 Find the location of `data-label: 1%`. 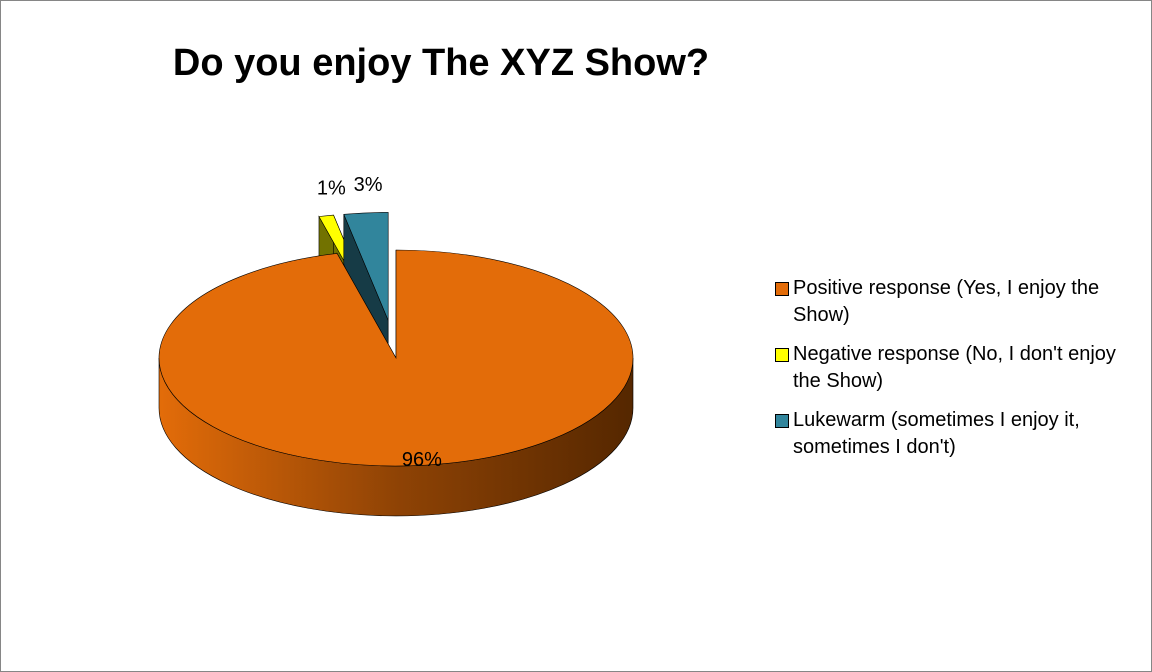

data-label: 1% is located at coordinates (331, 189).